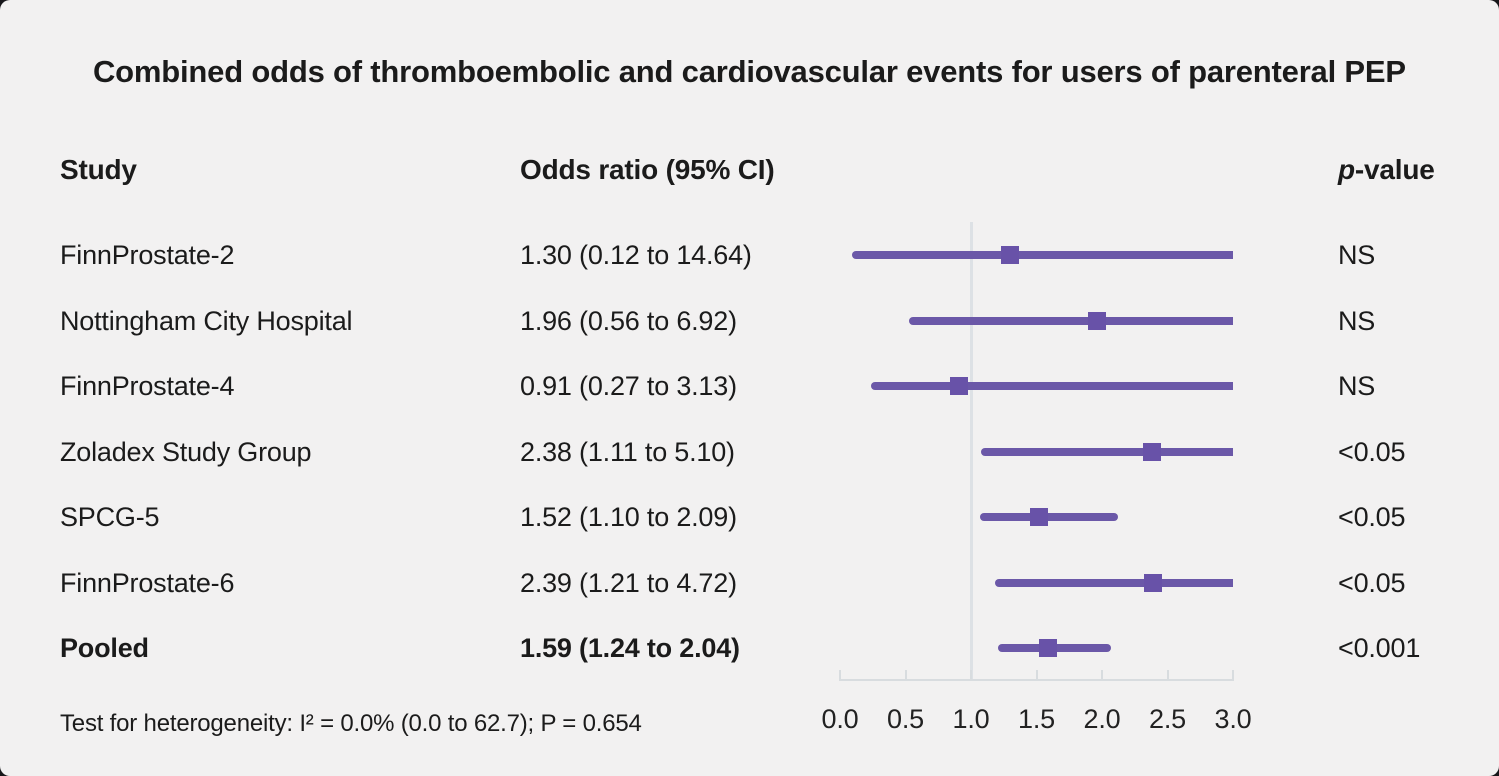 This screenshot has width=1499, height=776. I want to click on study-label: SPCG-5, so click(110, 517).